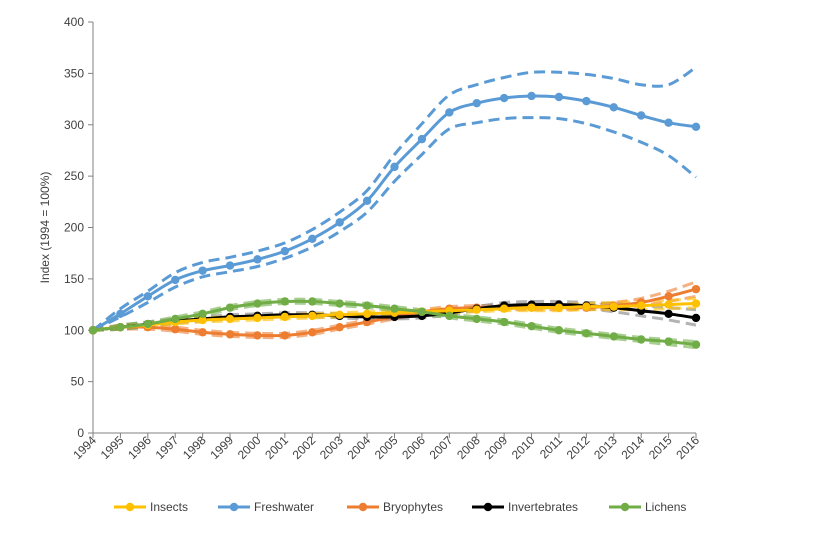 Image resolution: width=830 pixels, height=535 pixels. I want to click on y-tick-label: 250, so click(74, 176).